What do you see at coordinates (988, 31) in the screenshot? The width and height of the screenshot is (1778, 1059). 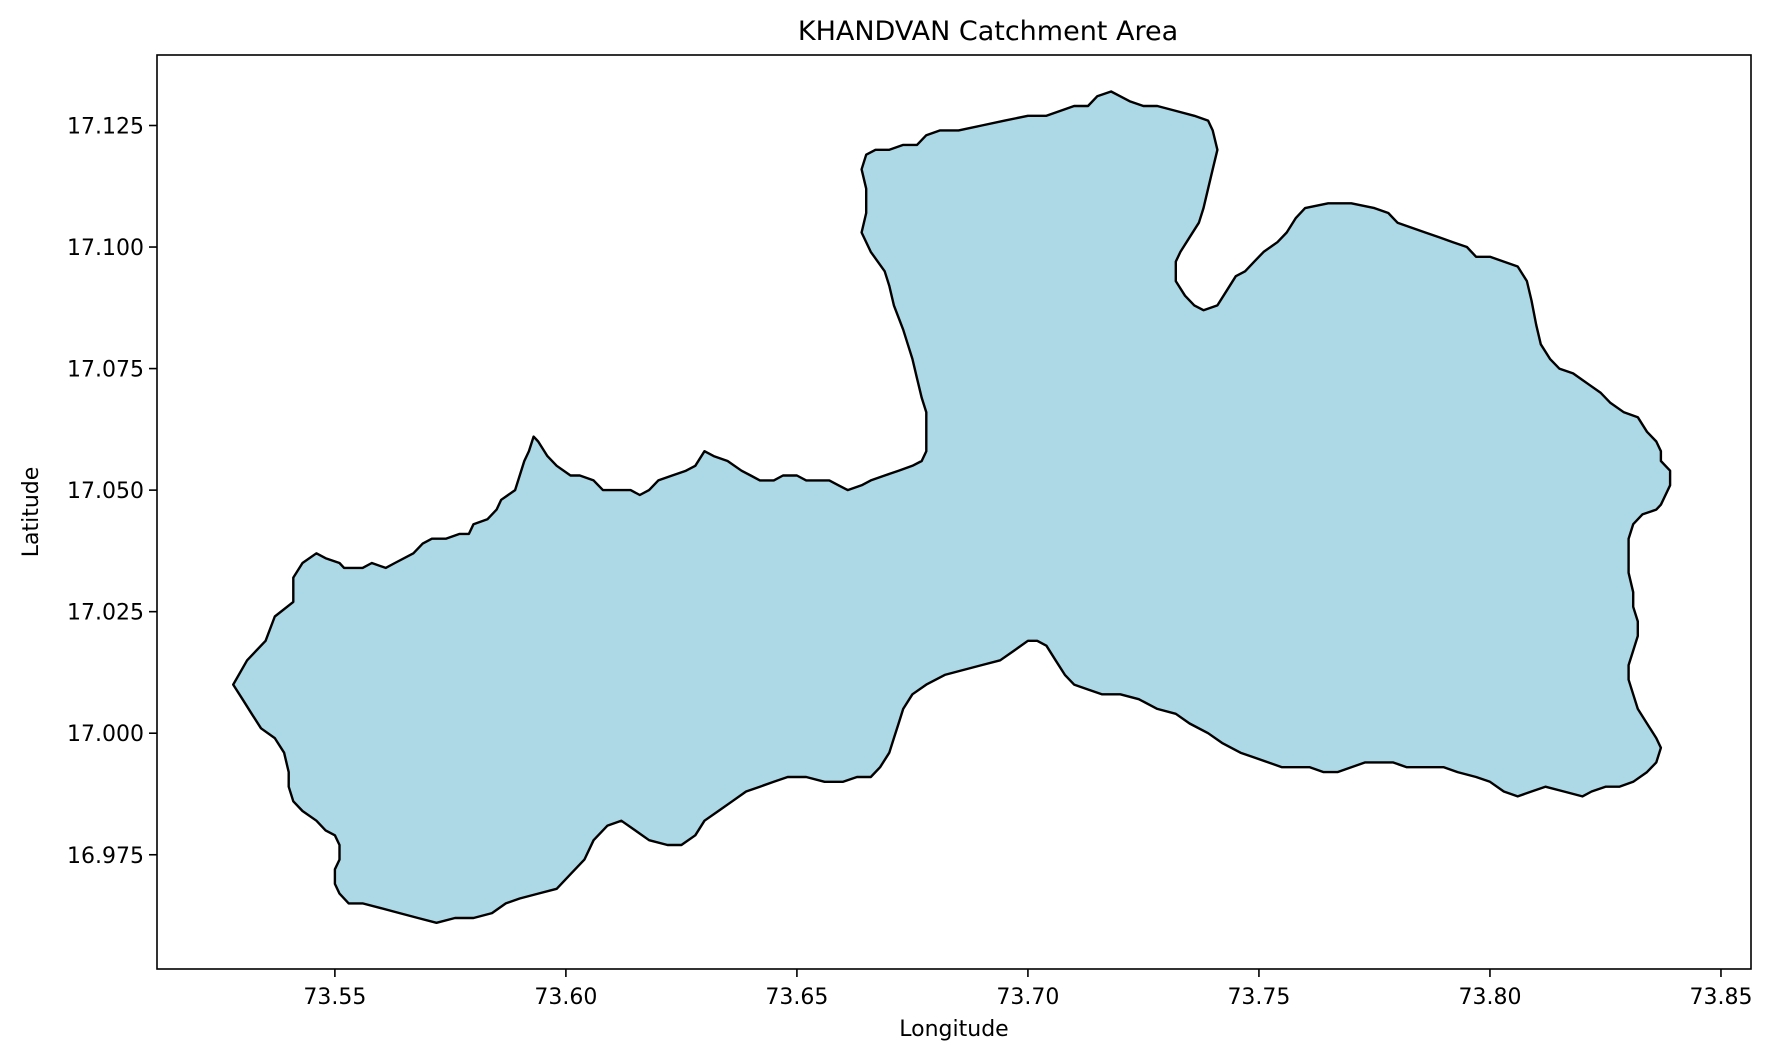 I see `chart-title: KHANDVAN Catchment Area` at bounding box center [988, 31].